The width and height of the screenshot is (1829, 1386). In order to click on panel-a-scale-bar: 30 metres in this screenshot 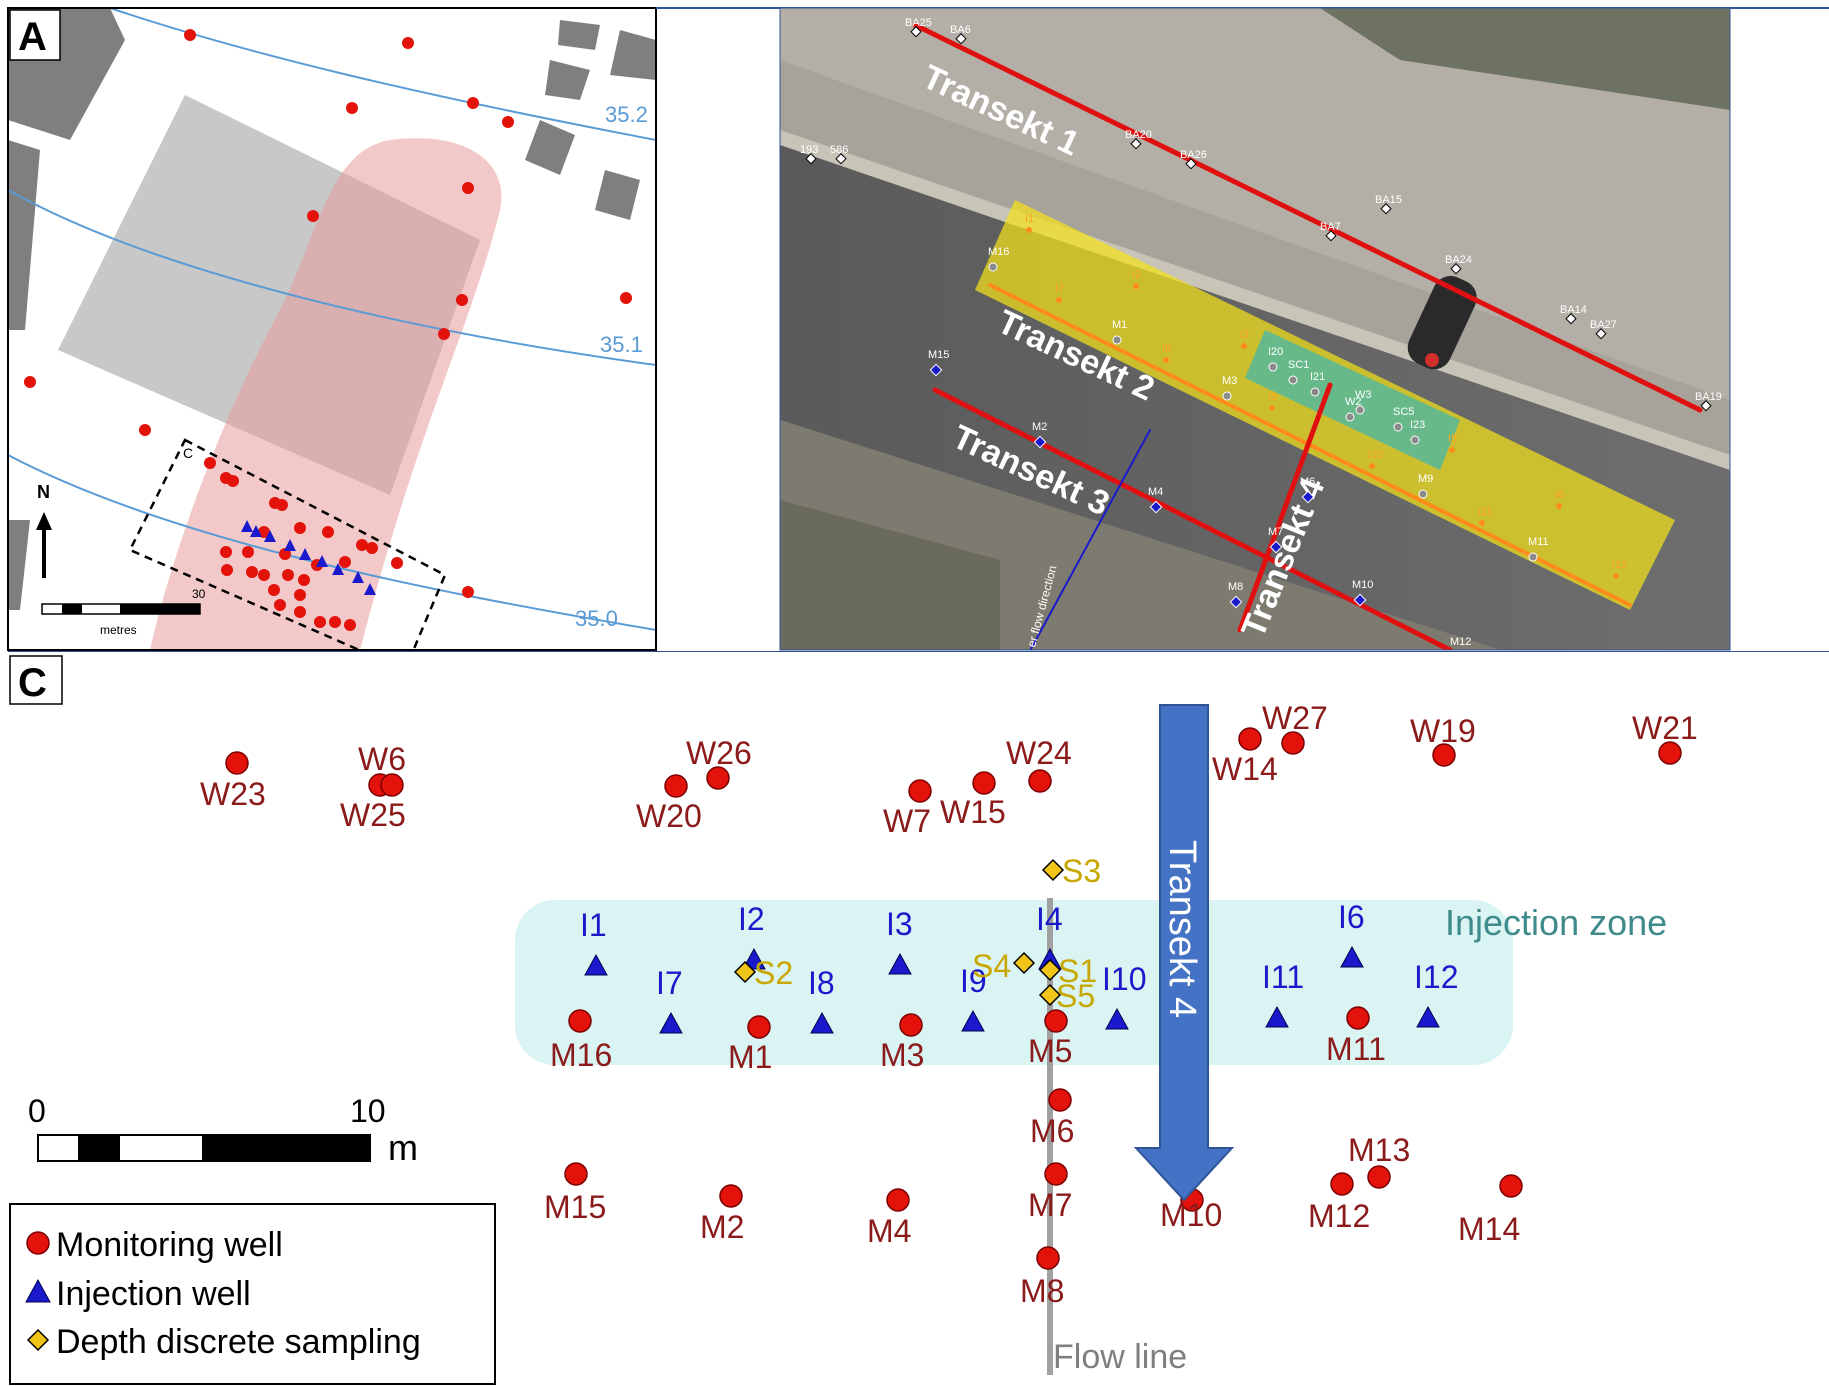, I will do `click(123, 612)`.